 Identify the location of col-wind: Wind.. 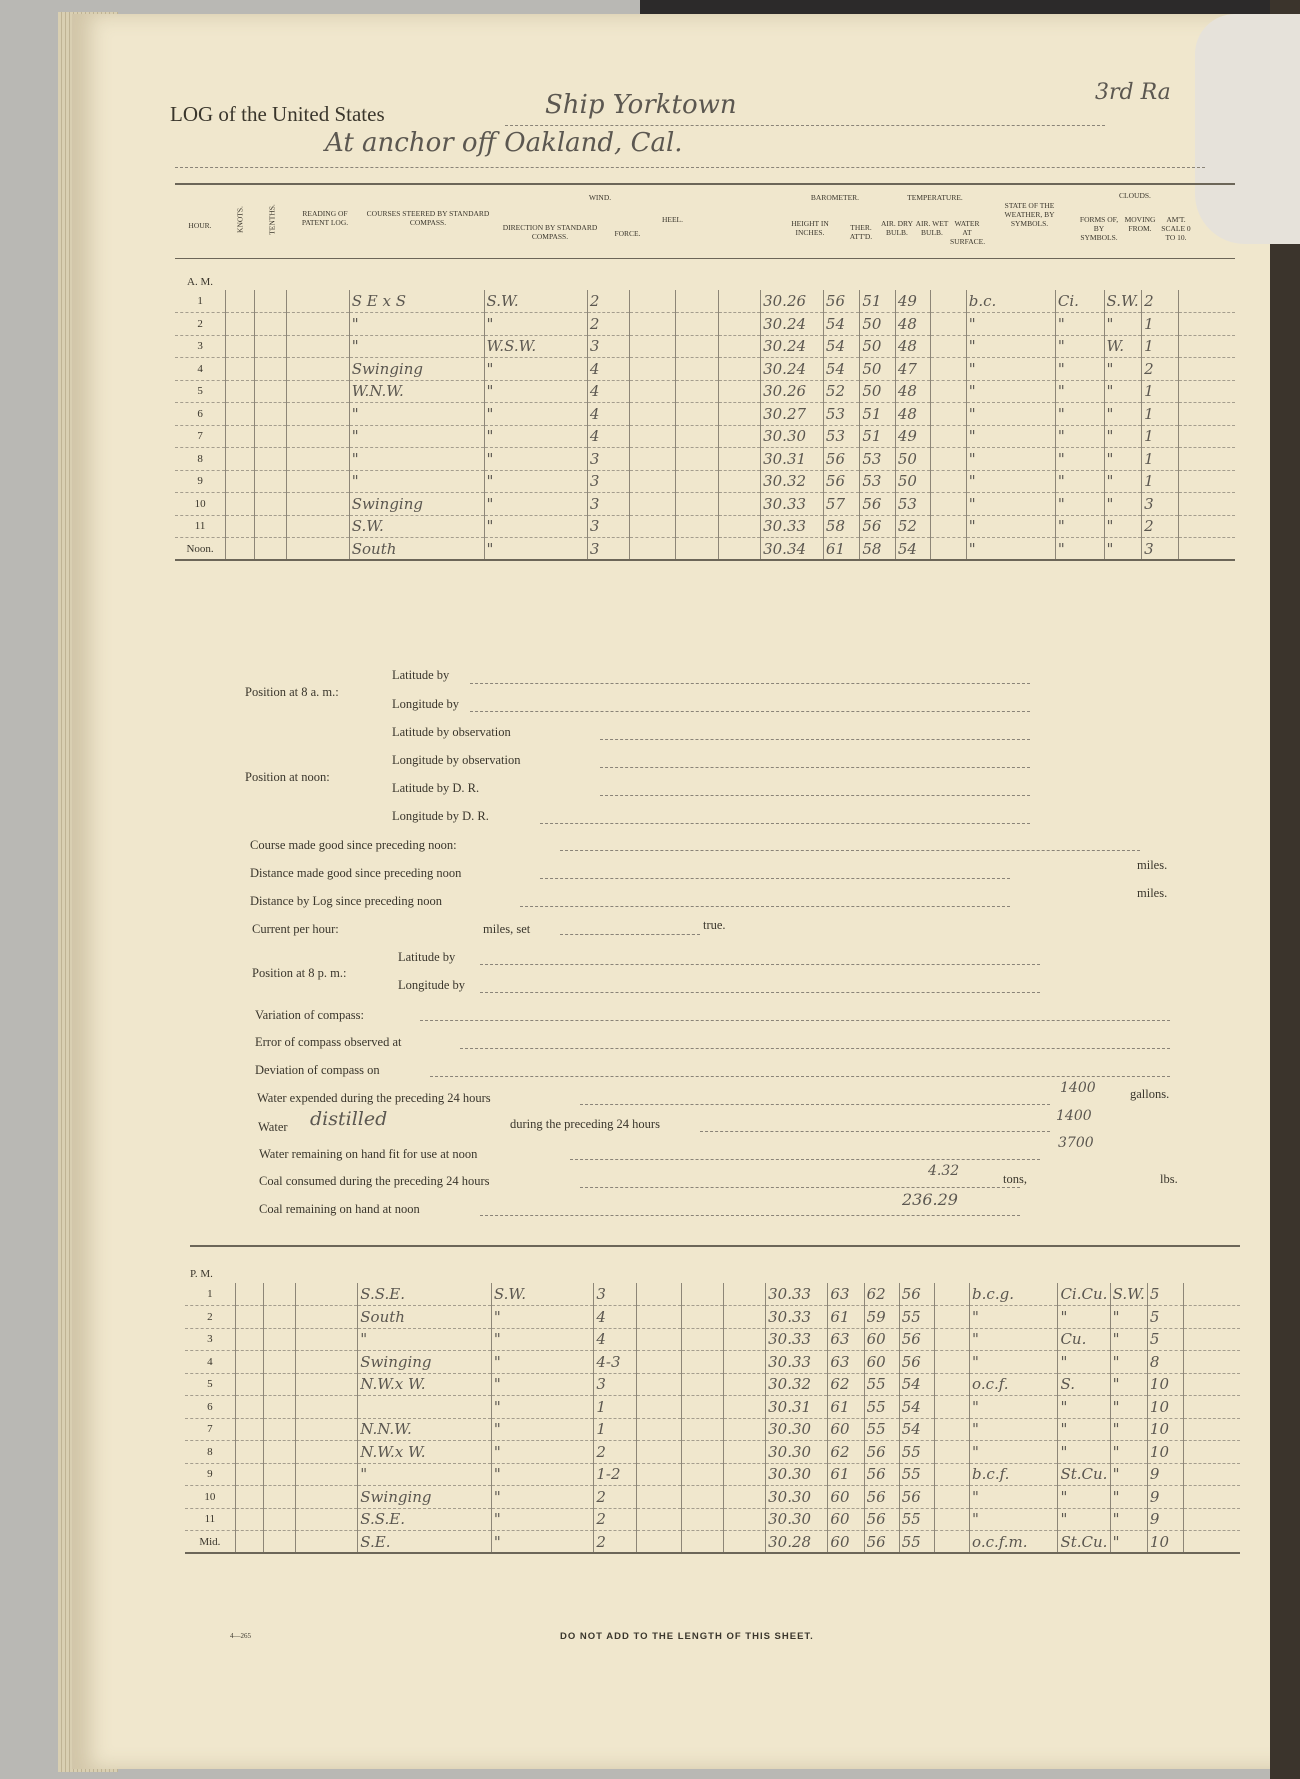
(600, 197).